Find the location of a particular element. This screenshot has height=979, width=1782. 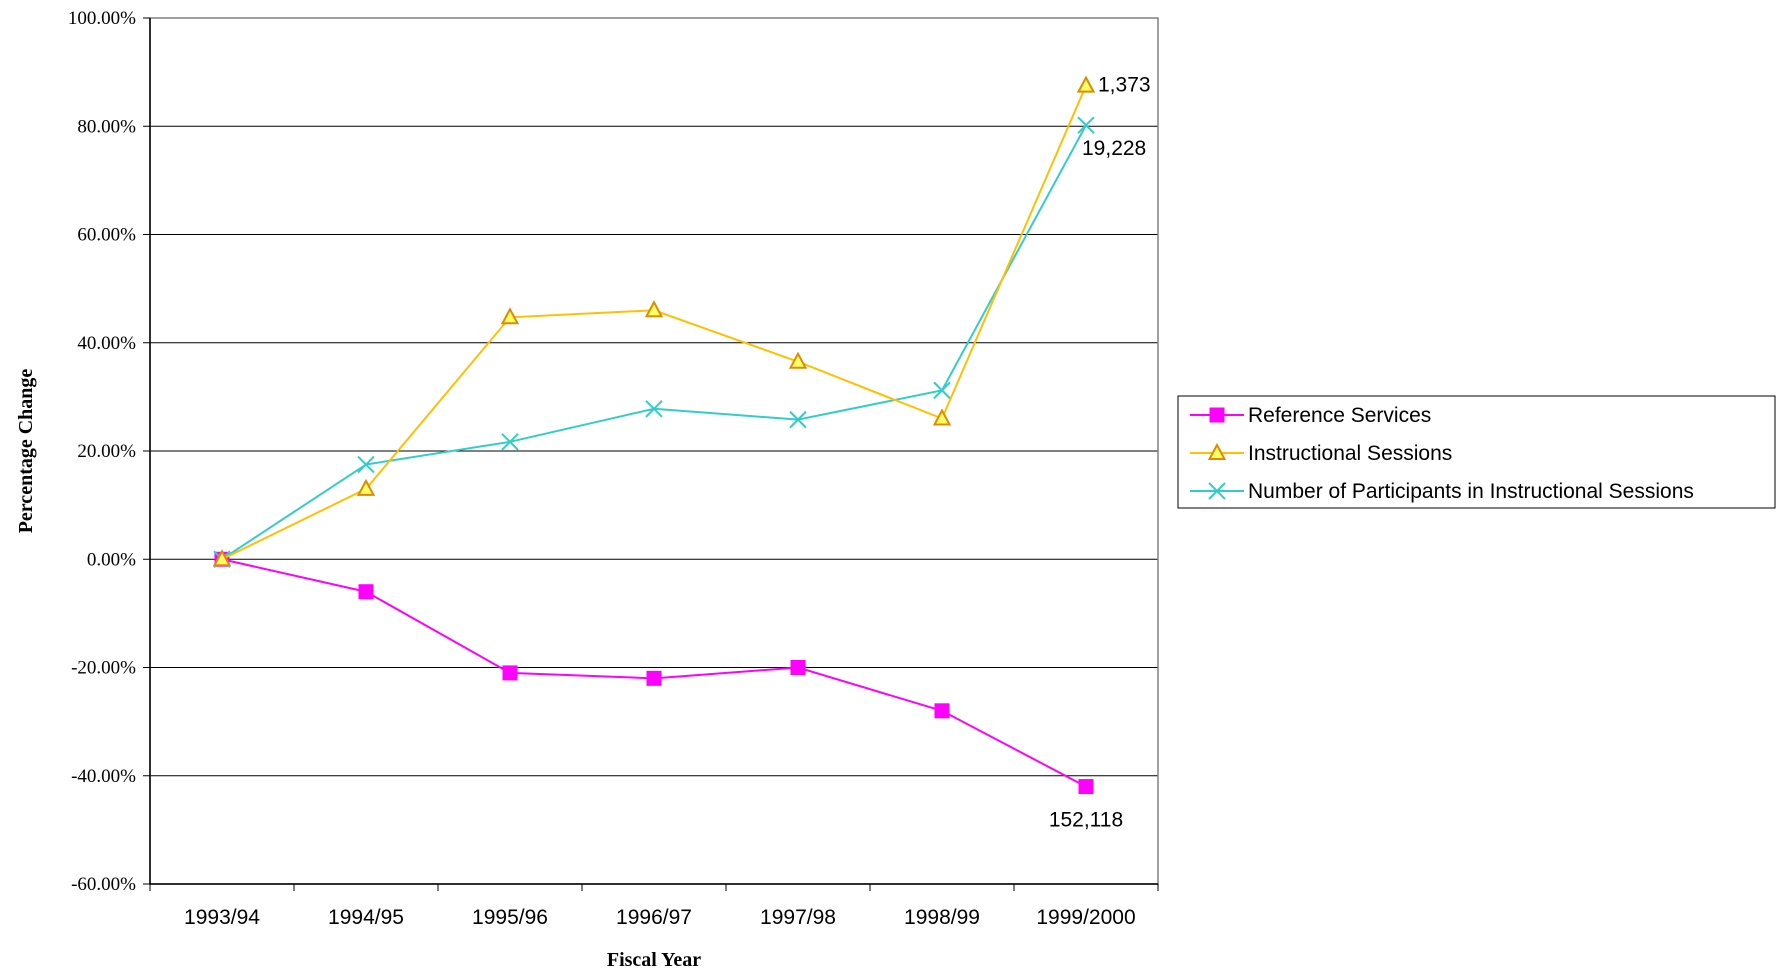

end-value-label: 152,118 is located at coordinates (1086, 820).